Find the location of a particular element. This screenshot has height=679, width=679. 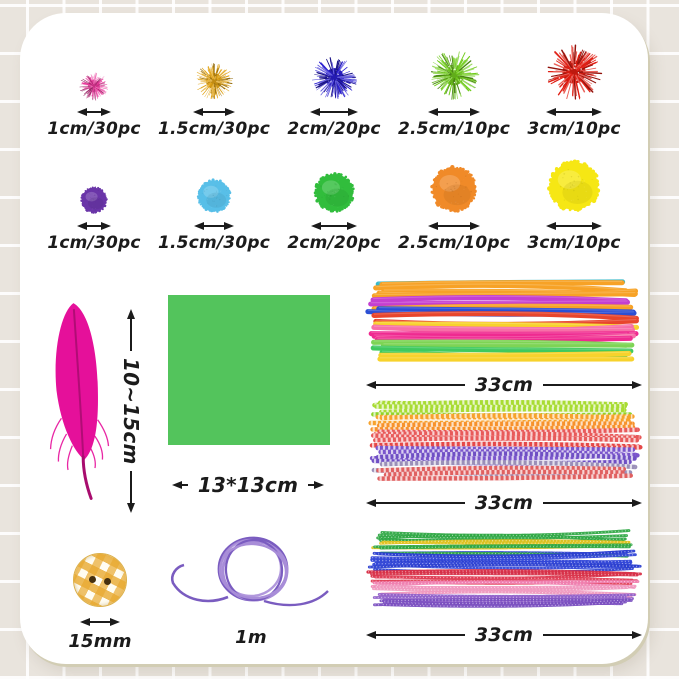

arrow-down-icon is located at coordinates (131, 508).